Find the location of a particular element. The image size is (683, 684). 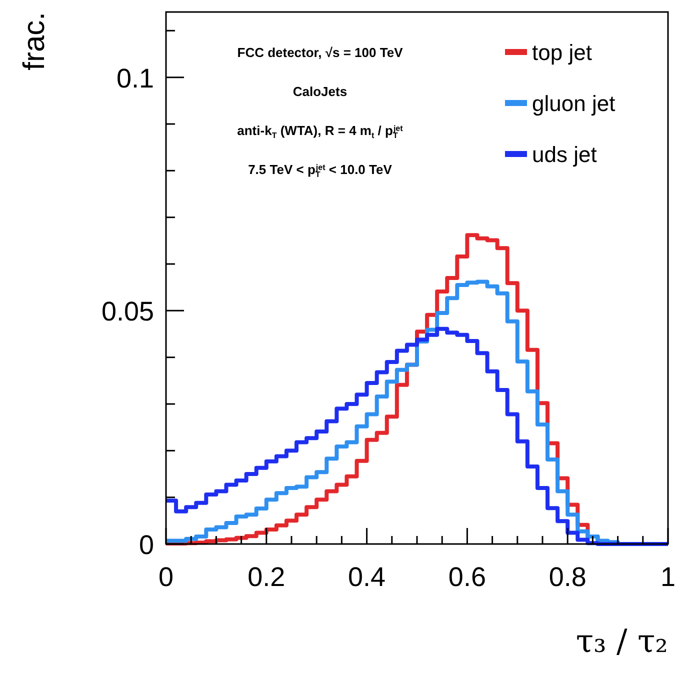

x-tick-label: 0.4 is located at coordinates (367, 577).